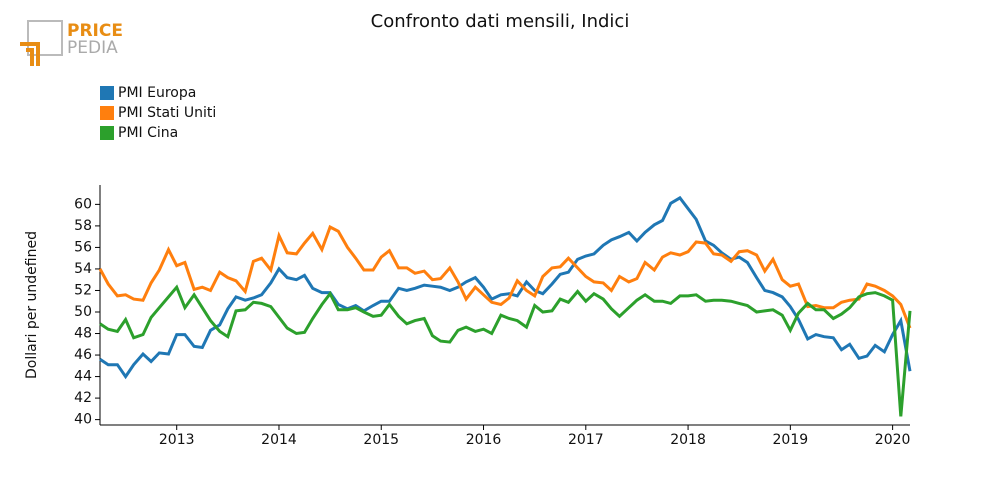 This screenshot has height=479, width=1000. Describe the element at coordinates (83, 420) in the screenshot. I see `y-tick-label: 40` at that location.